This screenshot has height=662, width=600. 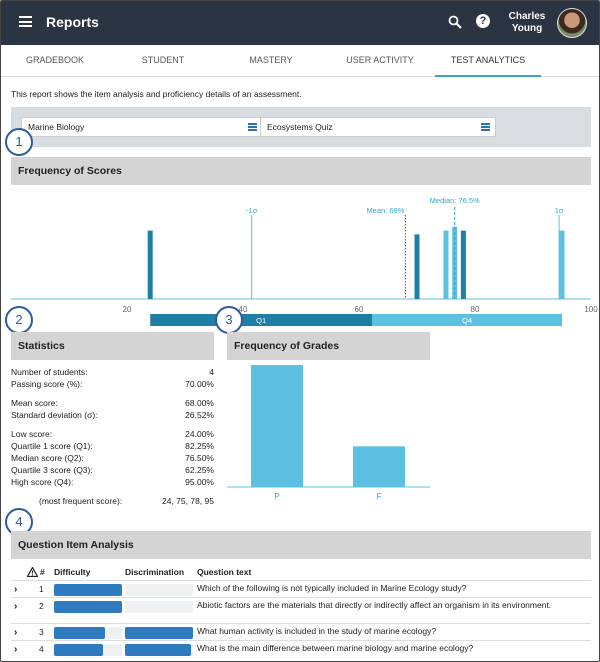 I want to click on x-tick-label: 80, so click(x=475, y=309).